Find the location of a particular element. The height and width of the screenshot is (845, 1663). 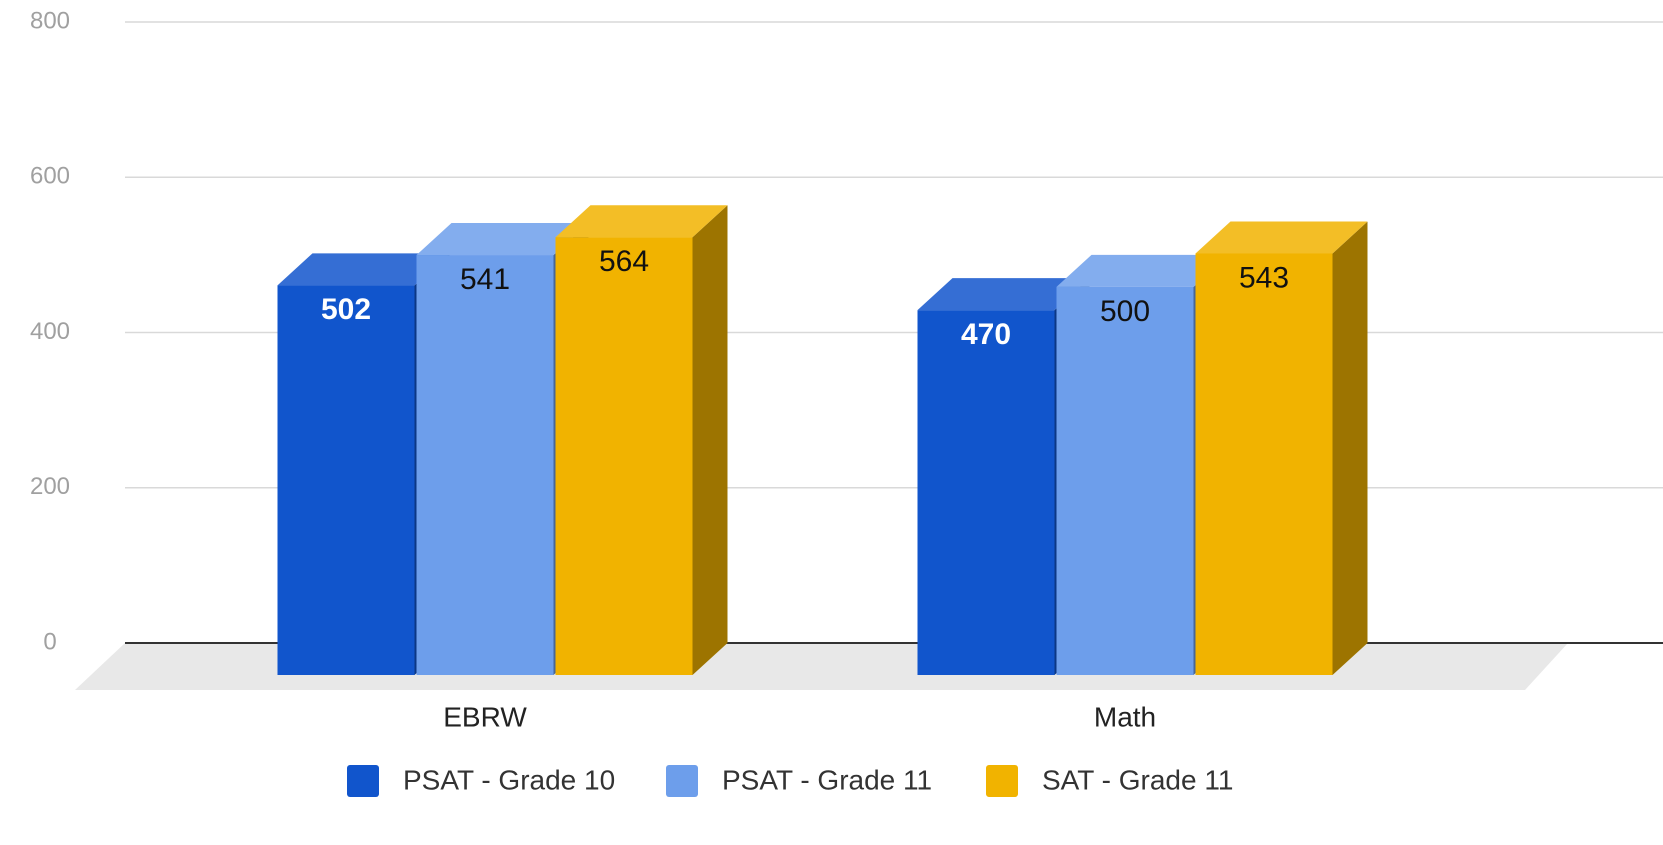

legend-label: PSAT - Grade 11 is located at coordinates (827, 779).